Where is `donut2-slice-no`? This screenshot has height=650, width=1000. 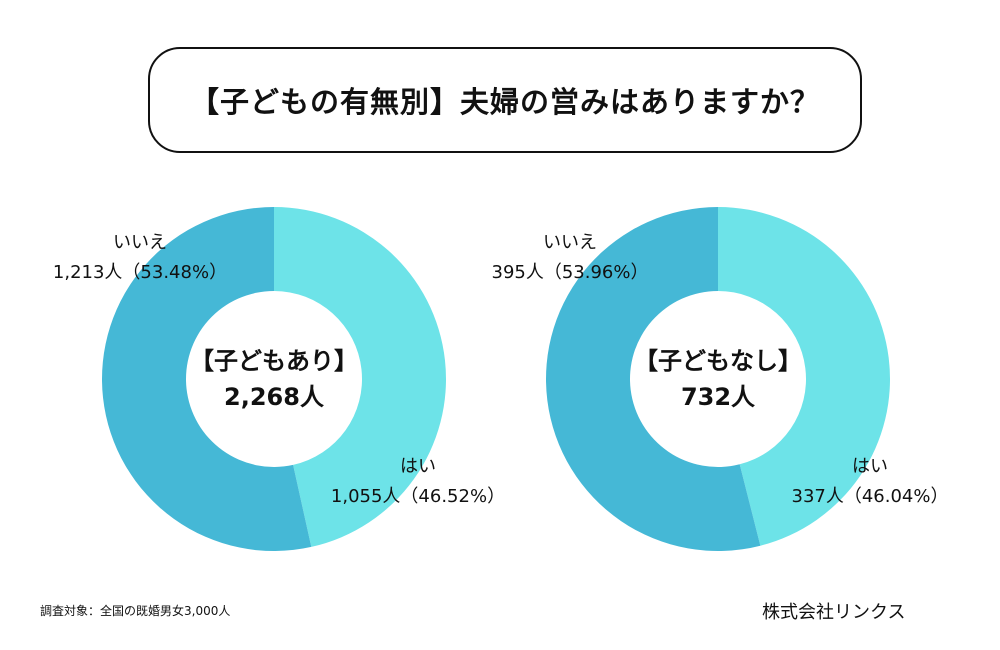 donut2-slice-no is located at coordinates (653, 379).